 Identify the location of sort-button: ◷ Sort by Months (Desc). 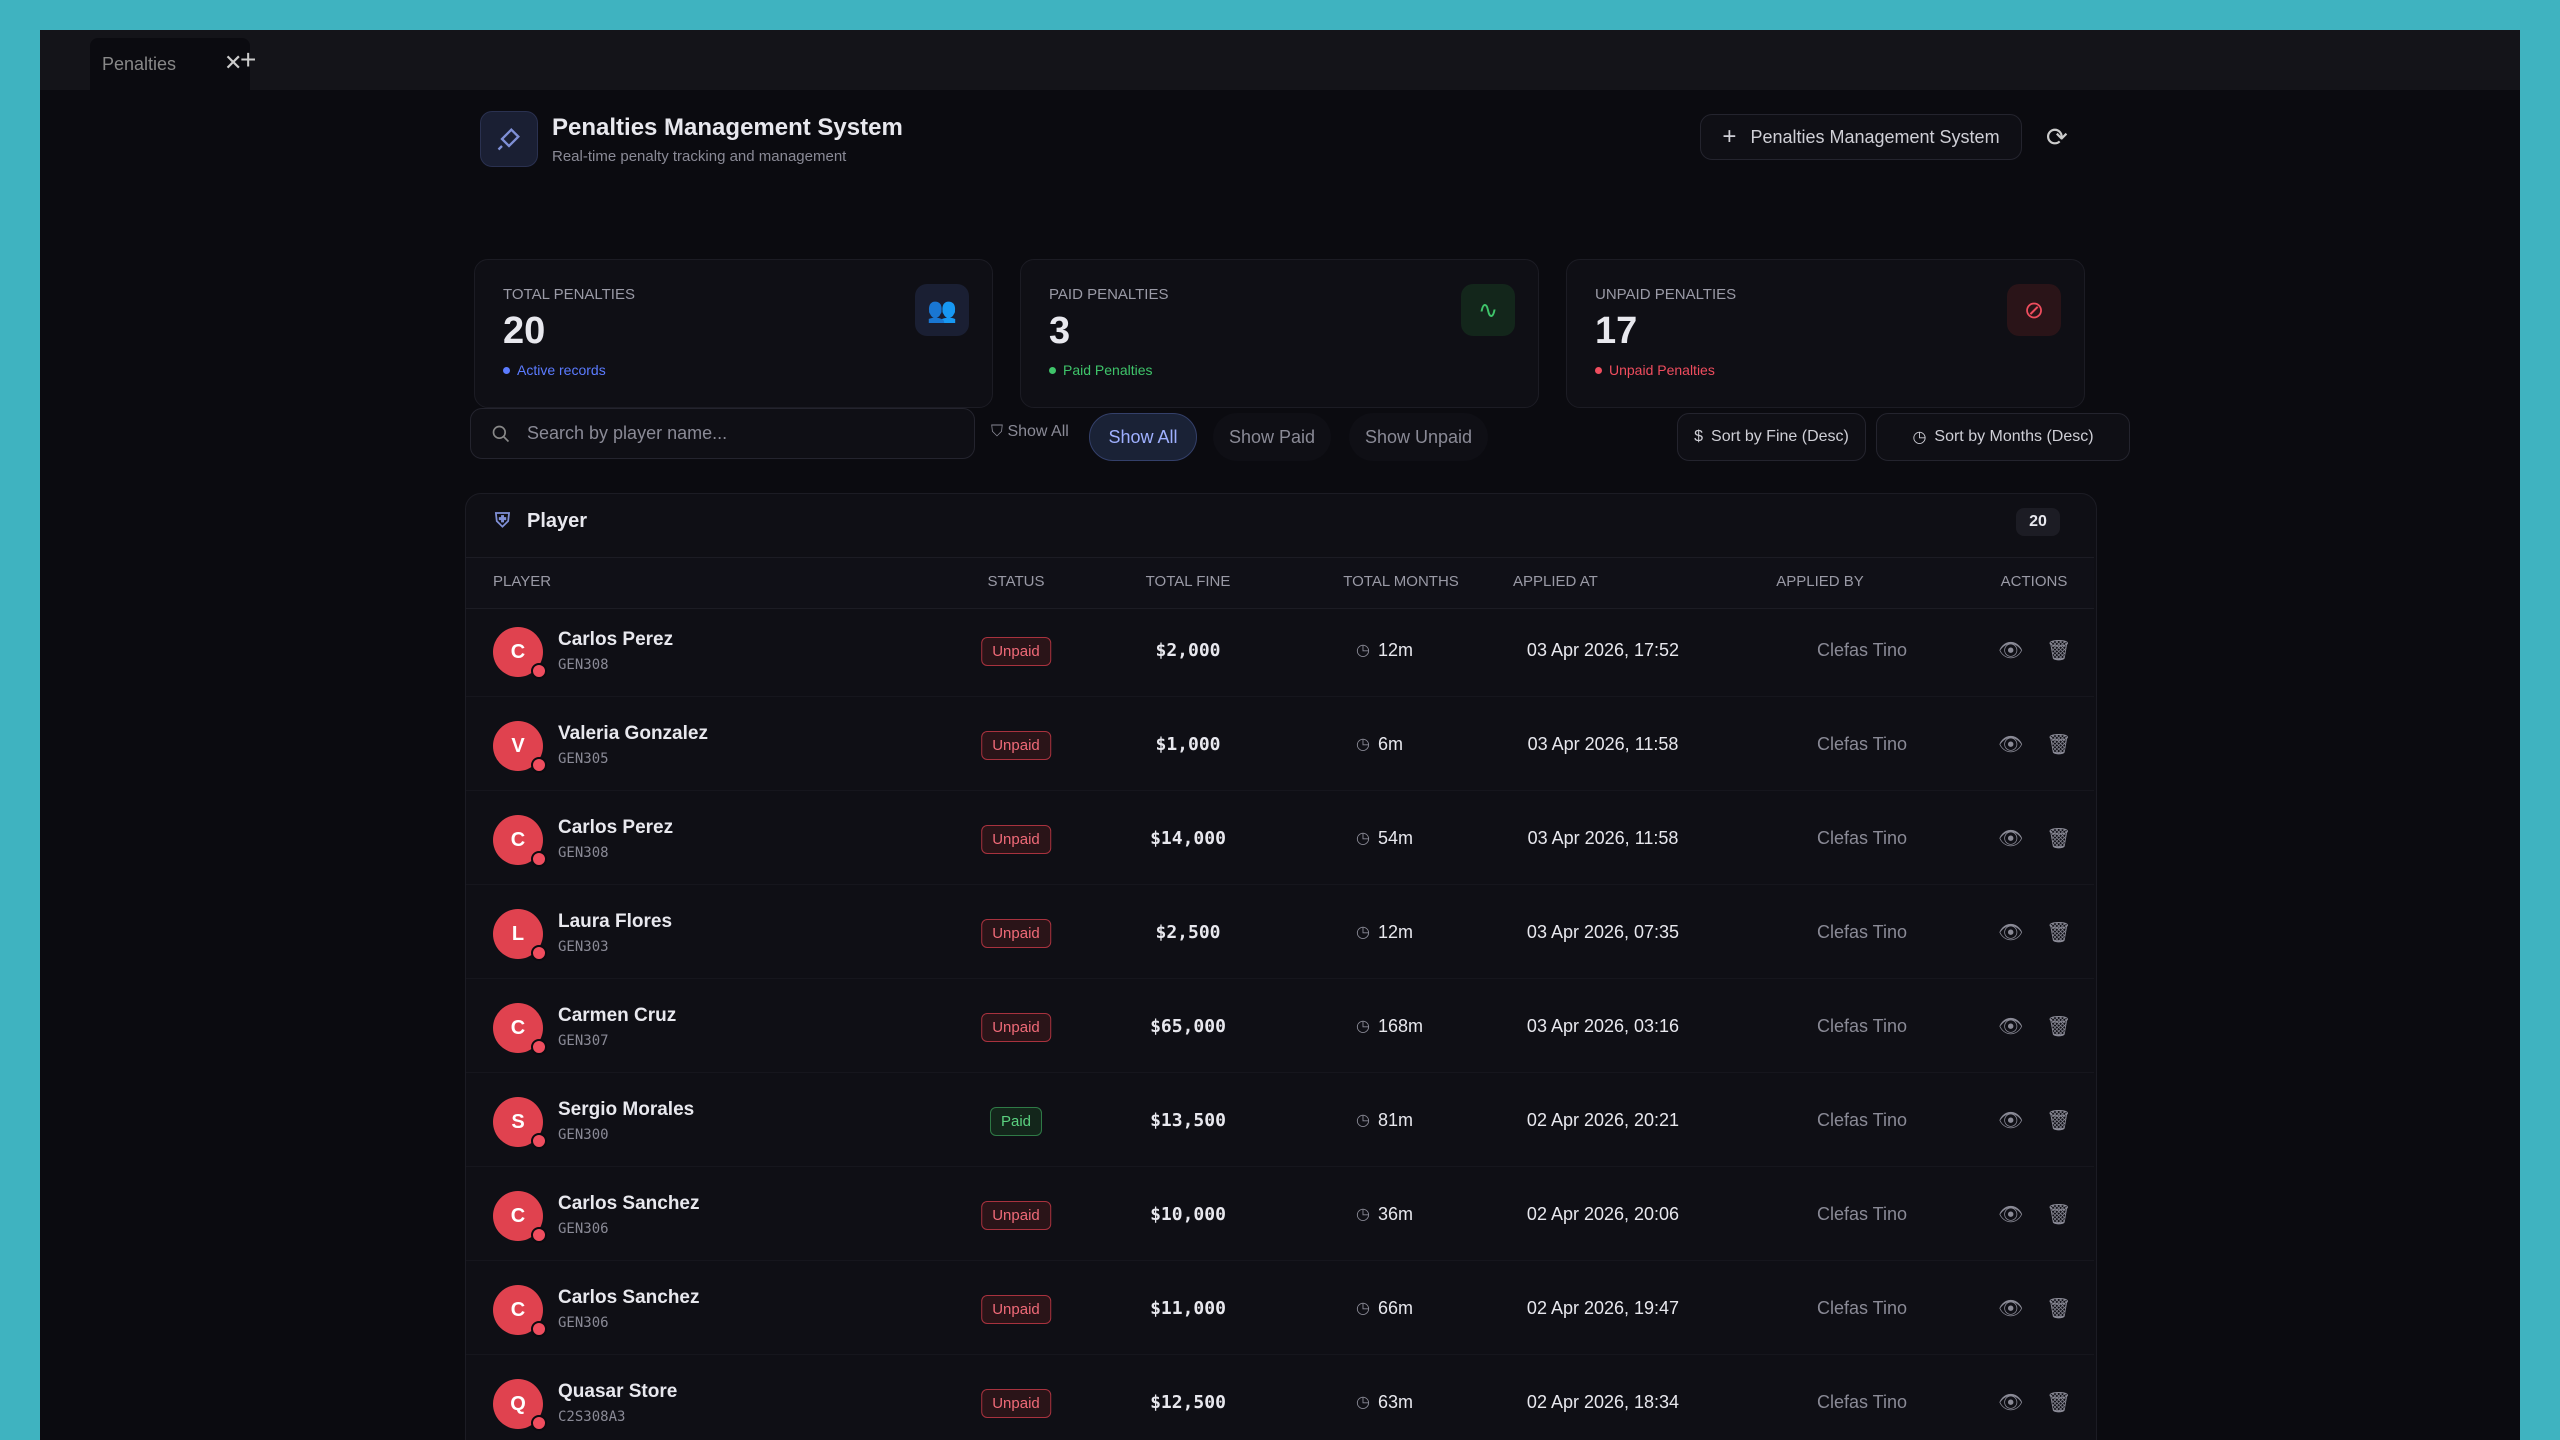
(2003, 437).